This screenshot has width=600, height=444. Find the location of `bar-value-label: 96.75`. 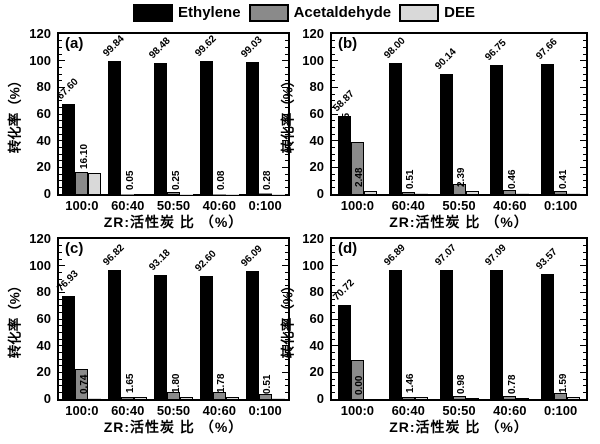

bar-value-label: 96.75 is located at coordinates (496, 50).